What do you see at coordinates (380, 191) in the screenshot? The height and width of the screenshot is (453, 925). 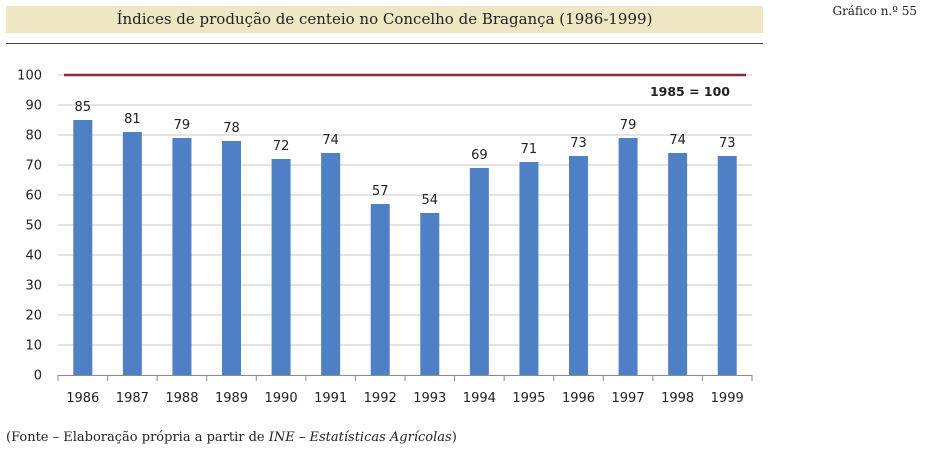 I see `bar-value-label: 57` at bounding box center [380, 191].